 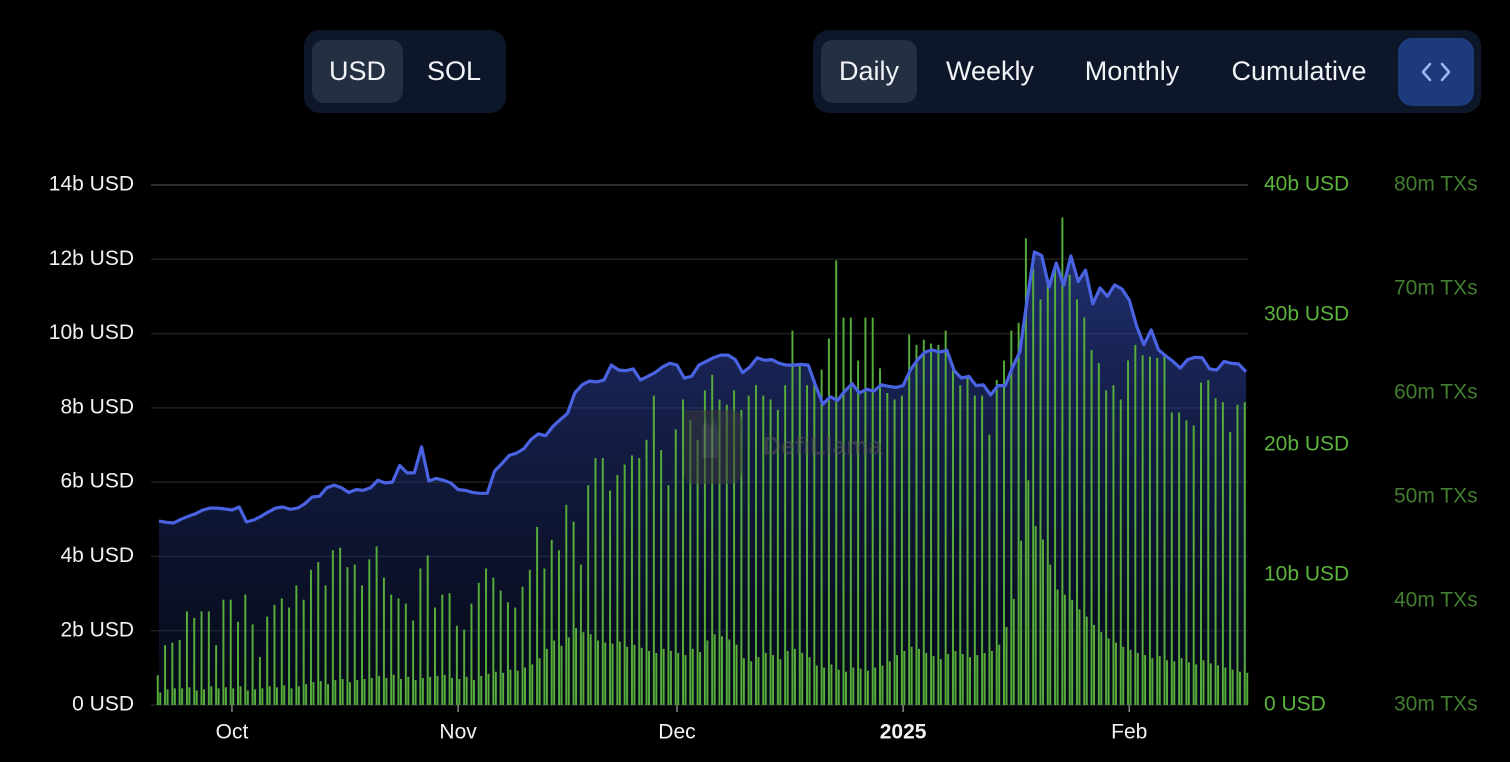 I want to click on y-tick-label: 8b USD, so click(x=97, y=406).